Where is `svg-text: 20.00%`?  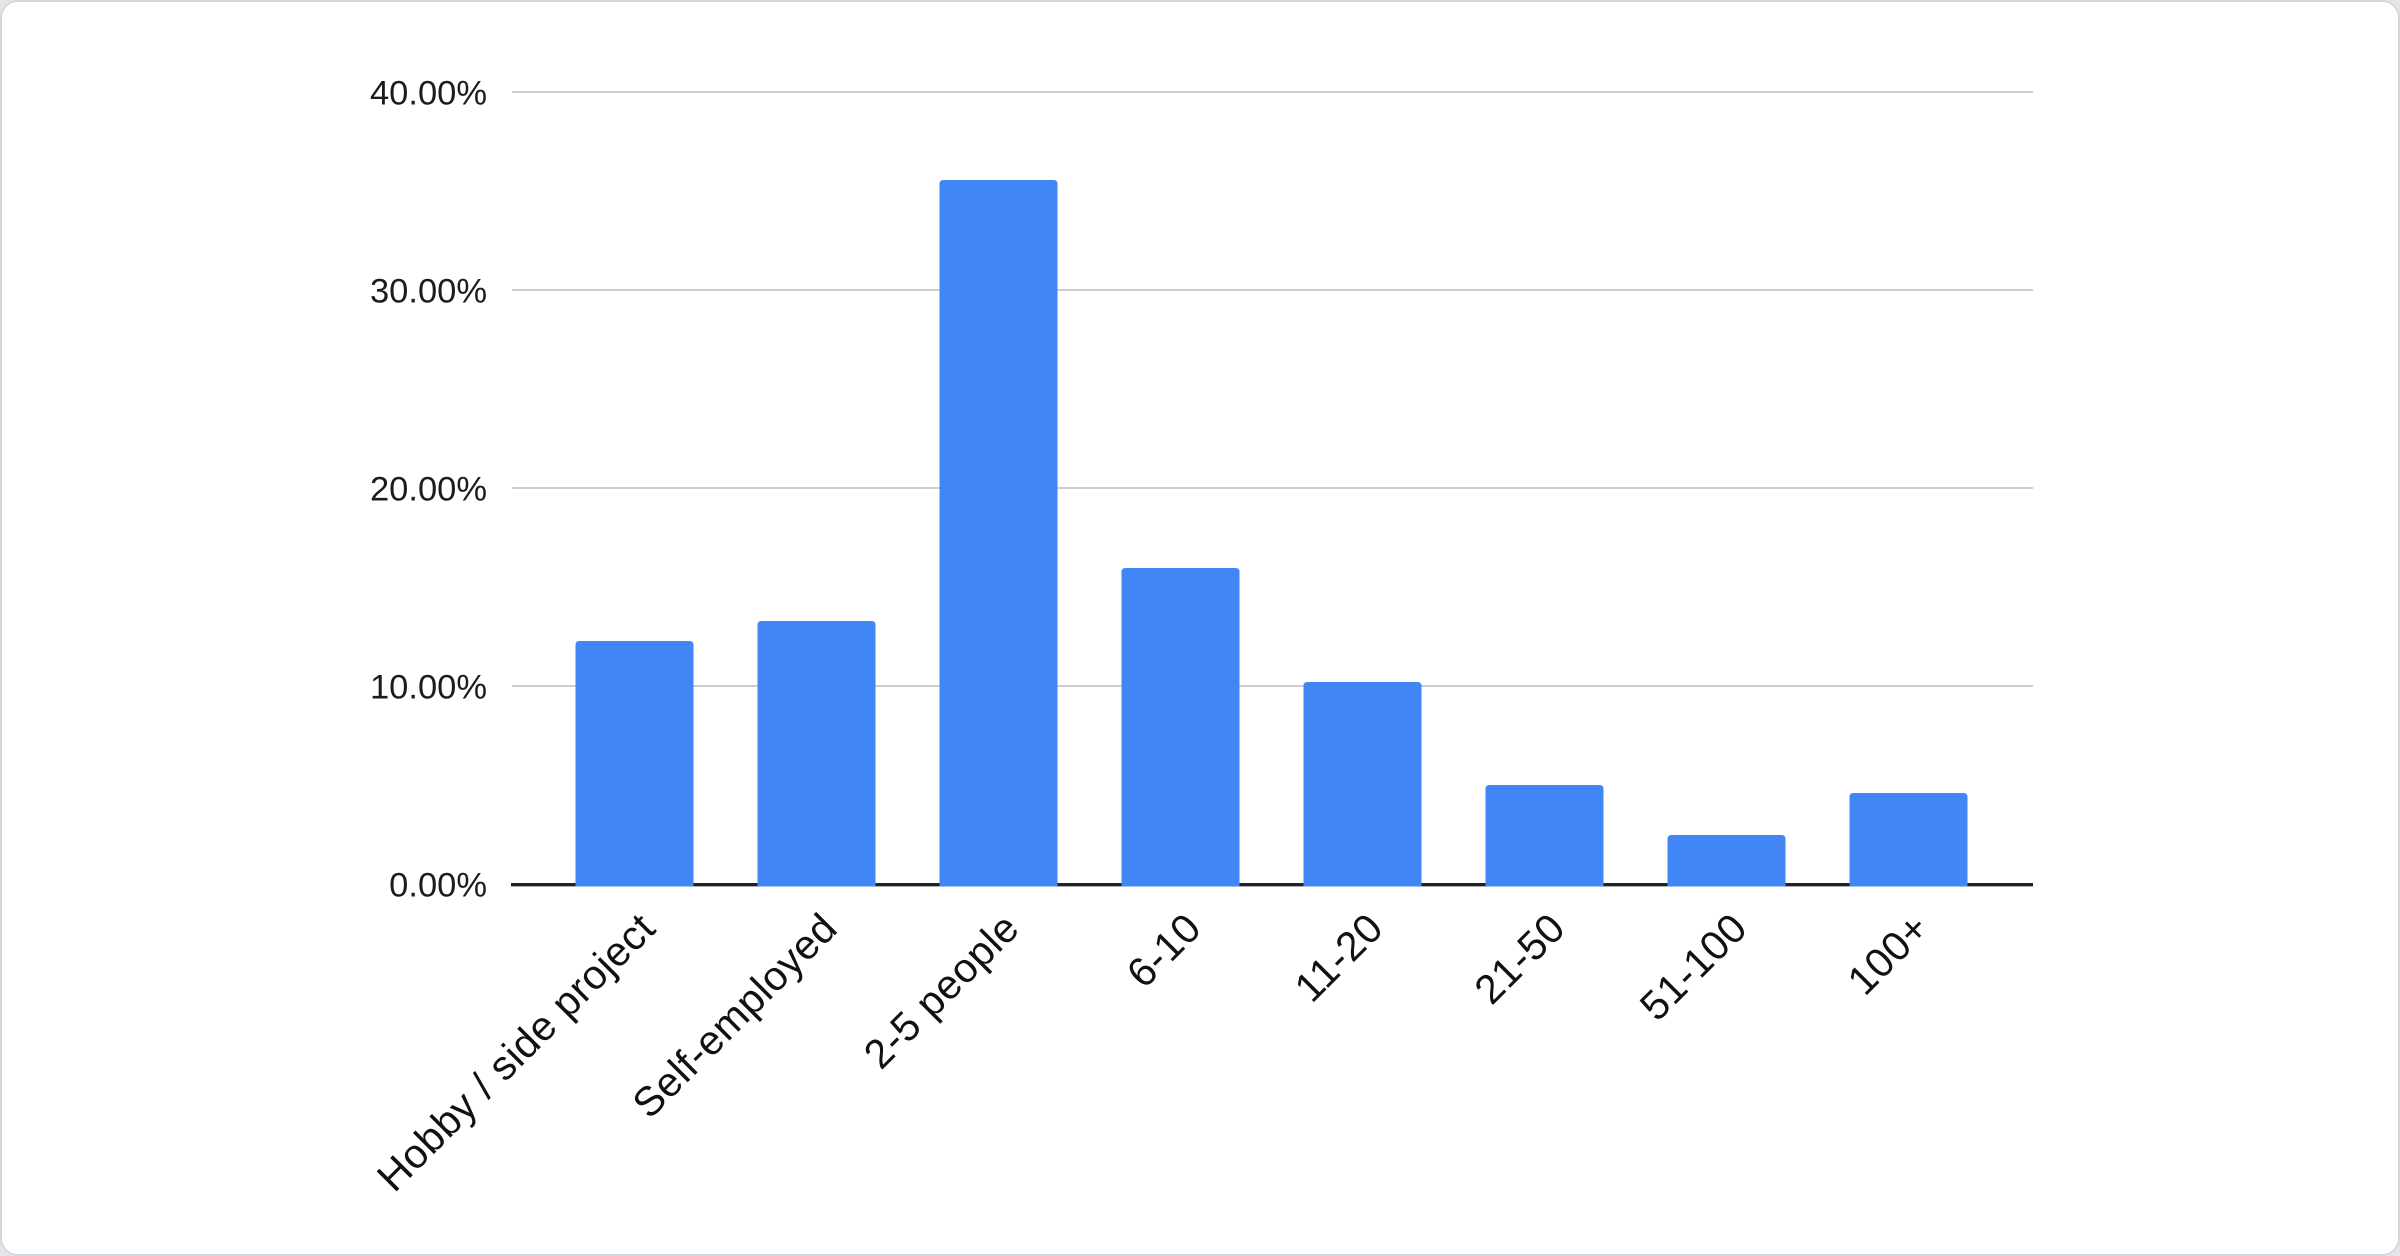 svg-text: 20.00% is located at coordinates (428, 490).